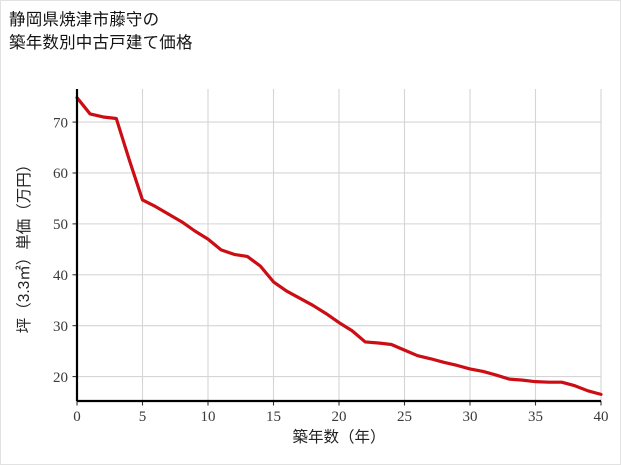 Image resolution: width=621 pixels, height=466 pixels. What do you see at coordinates (338, 437) in the screenshot?
I see `x-axis-label: 築年数（年）` at bounding box center [338, 437].